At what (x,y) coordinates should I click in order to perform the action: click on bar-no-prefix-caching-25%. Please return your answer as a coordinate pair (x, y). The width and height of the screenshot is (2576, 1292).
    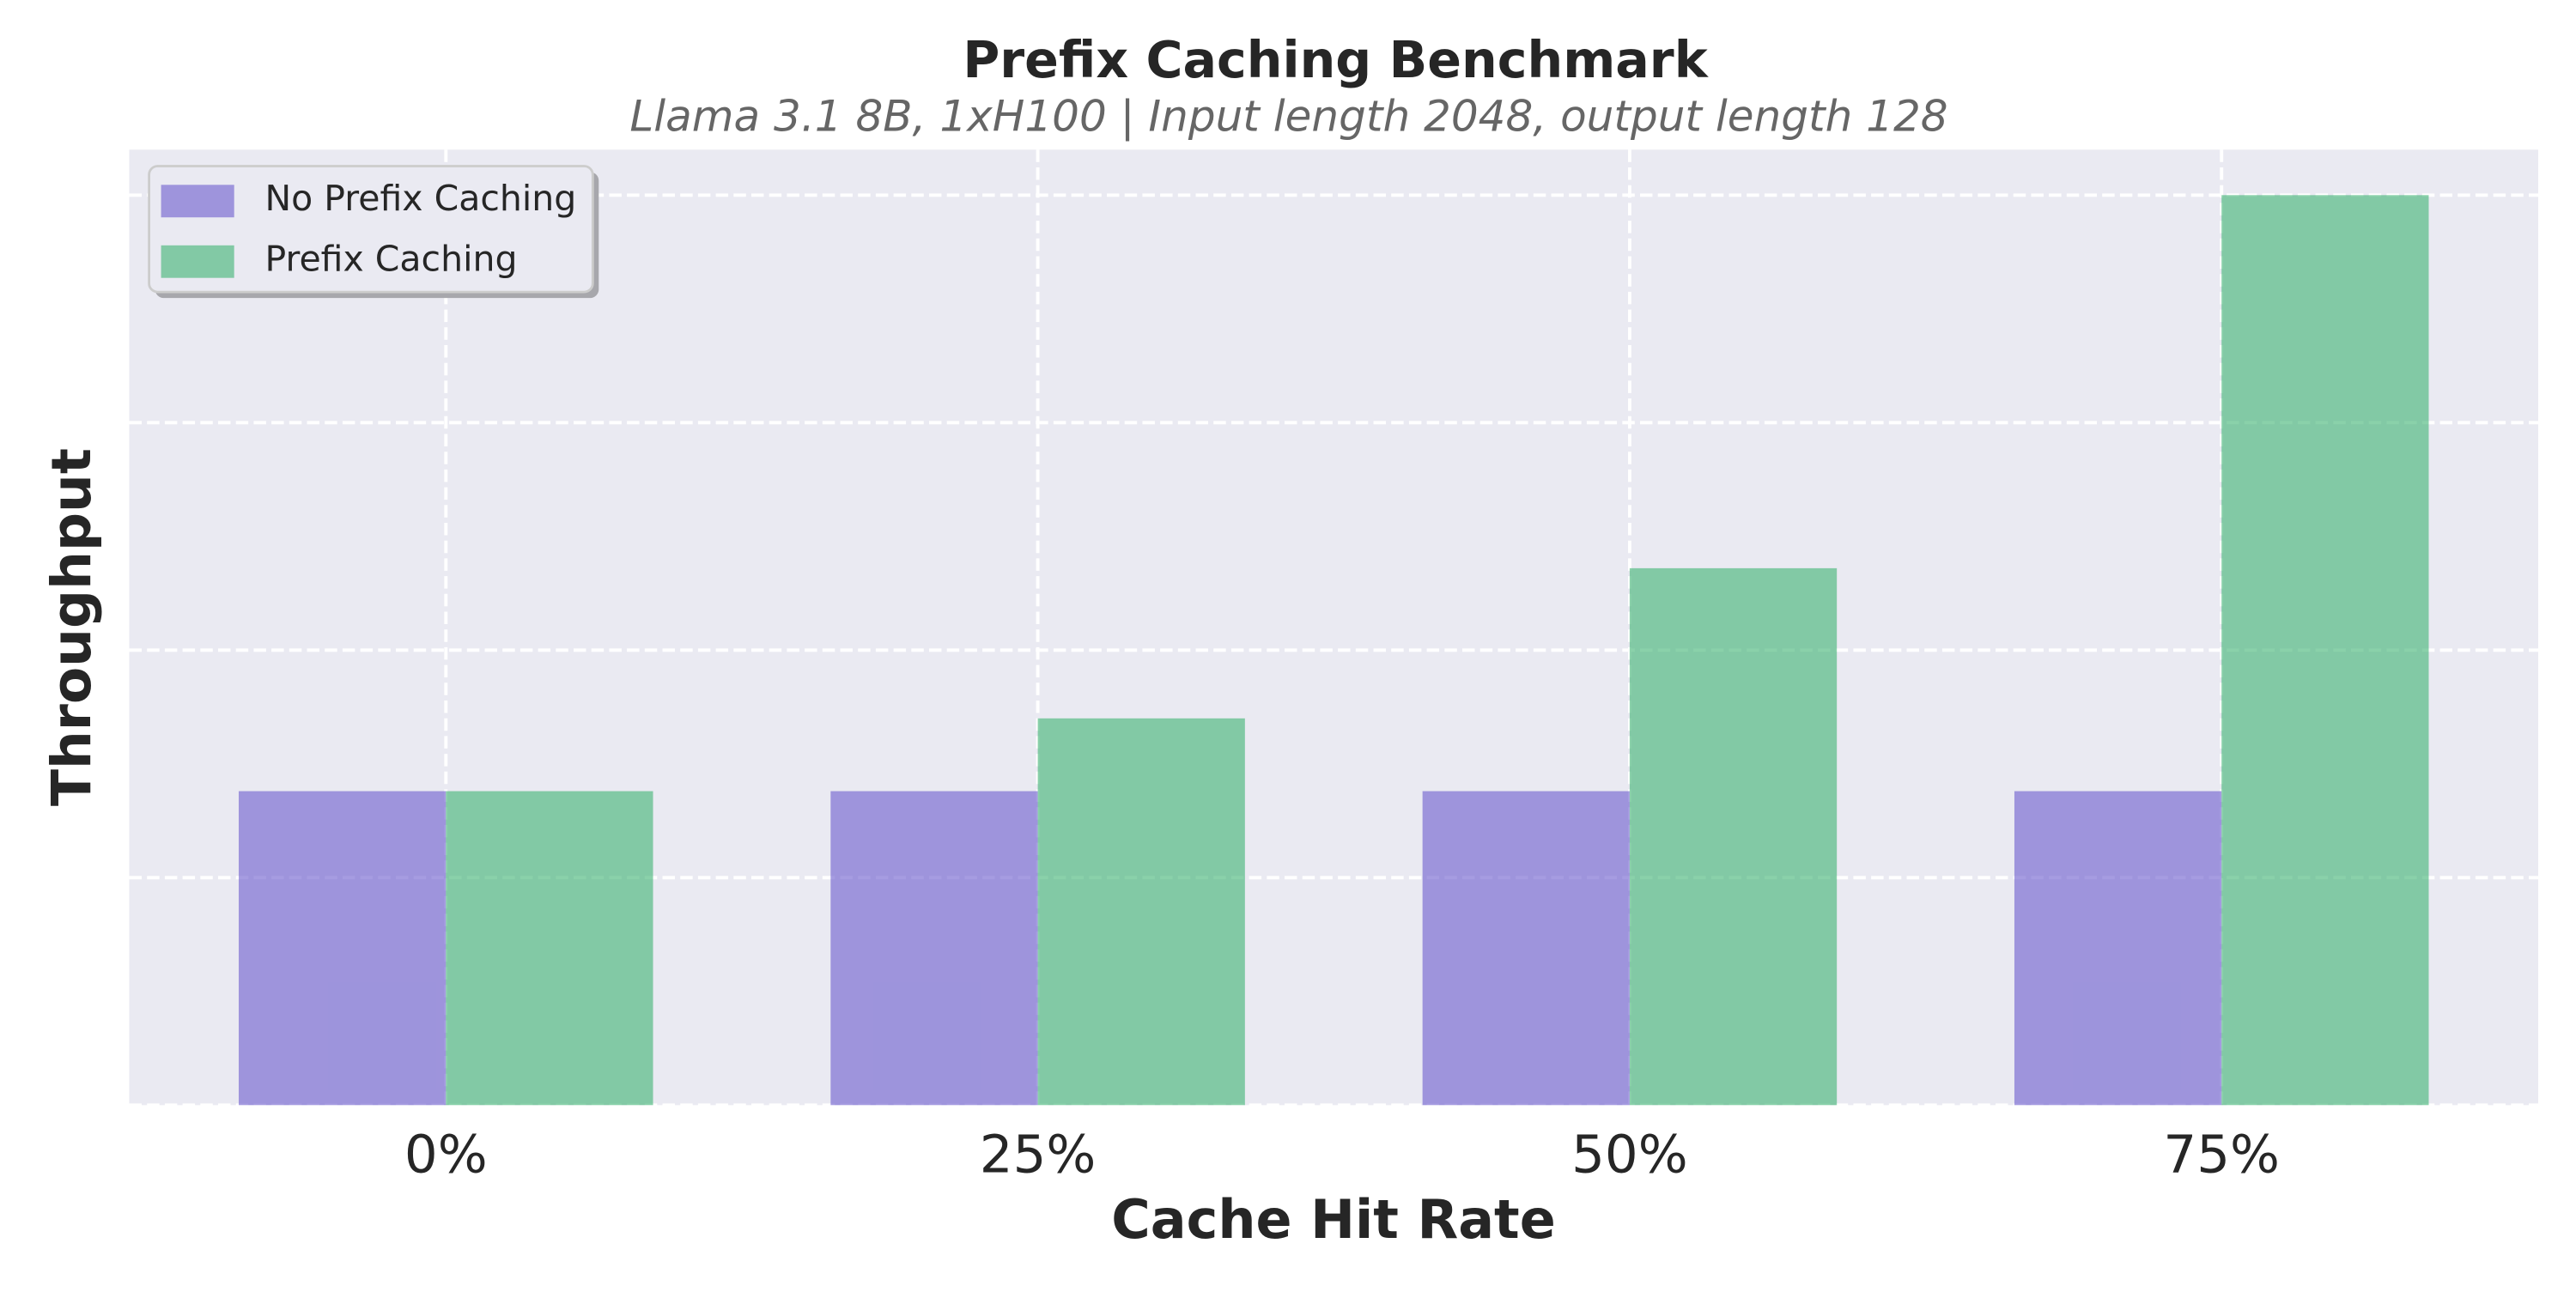
    Looking at the image, I should click on (934, 948).